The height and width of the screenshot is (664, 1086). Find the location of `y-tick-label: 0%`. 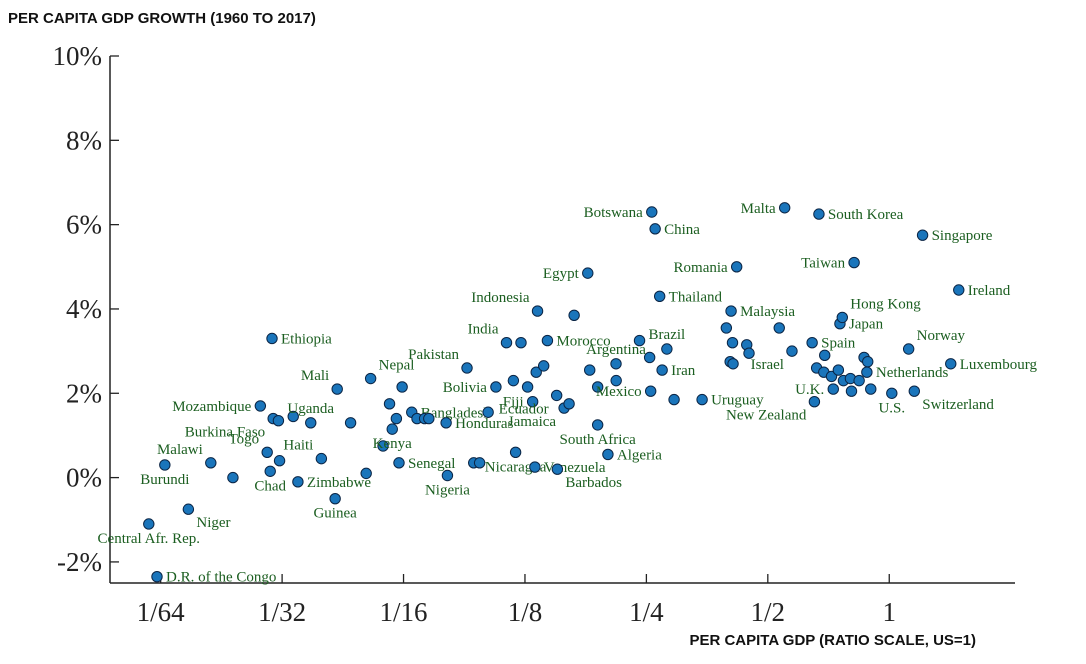

y-tick-label: 0% is located at coordinates (84, 478).